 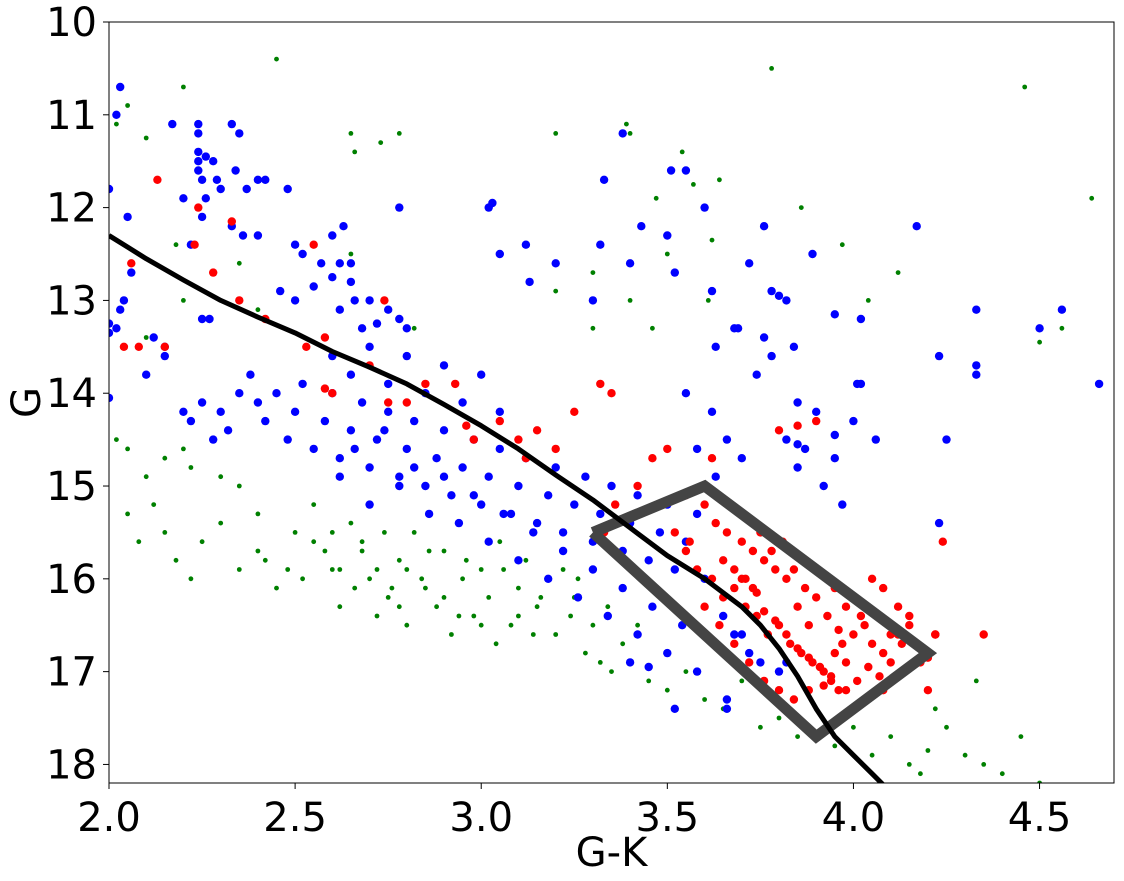 What do you see at coordinates (71, 487) in the screenshot?
I see `y-tick-label: 15` at bounding box center [71, 487].